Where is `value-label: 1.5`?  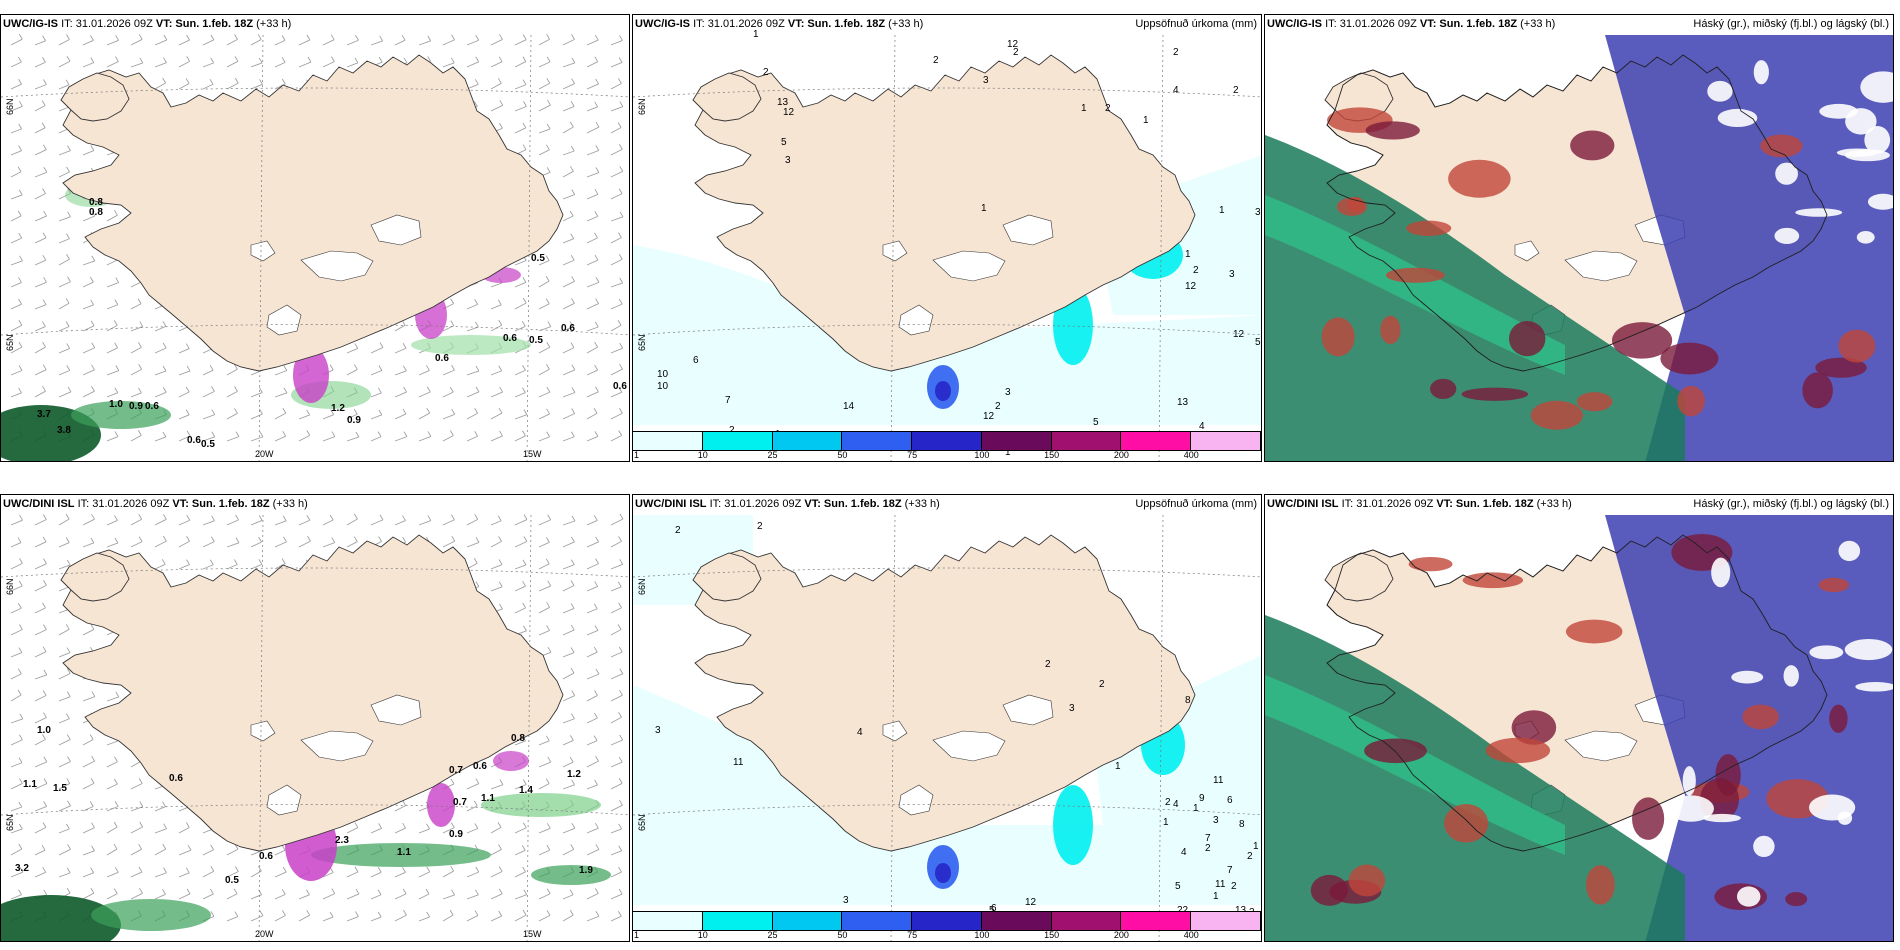
value-label: 1.5 is located at coordinates (60, 788).